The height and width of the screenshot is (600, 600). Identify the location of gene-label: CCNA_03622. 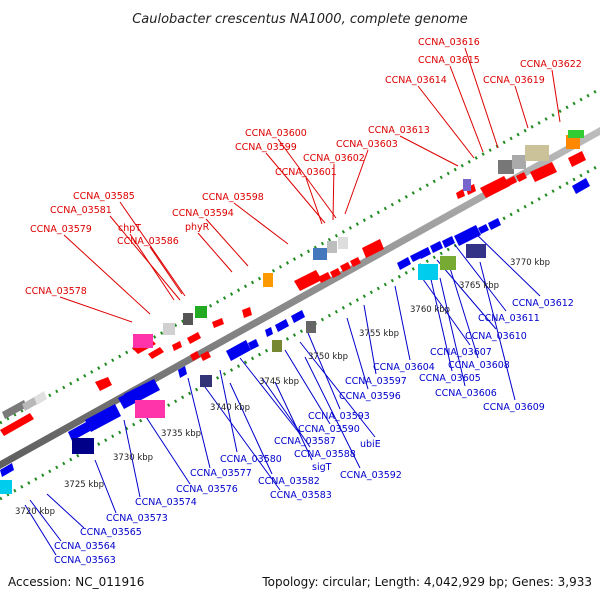
(551, 64).